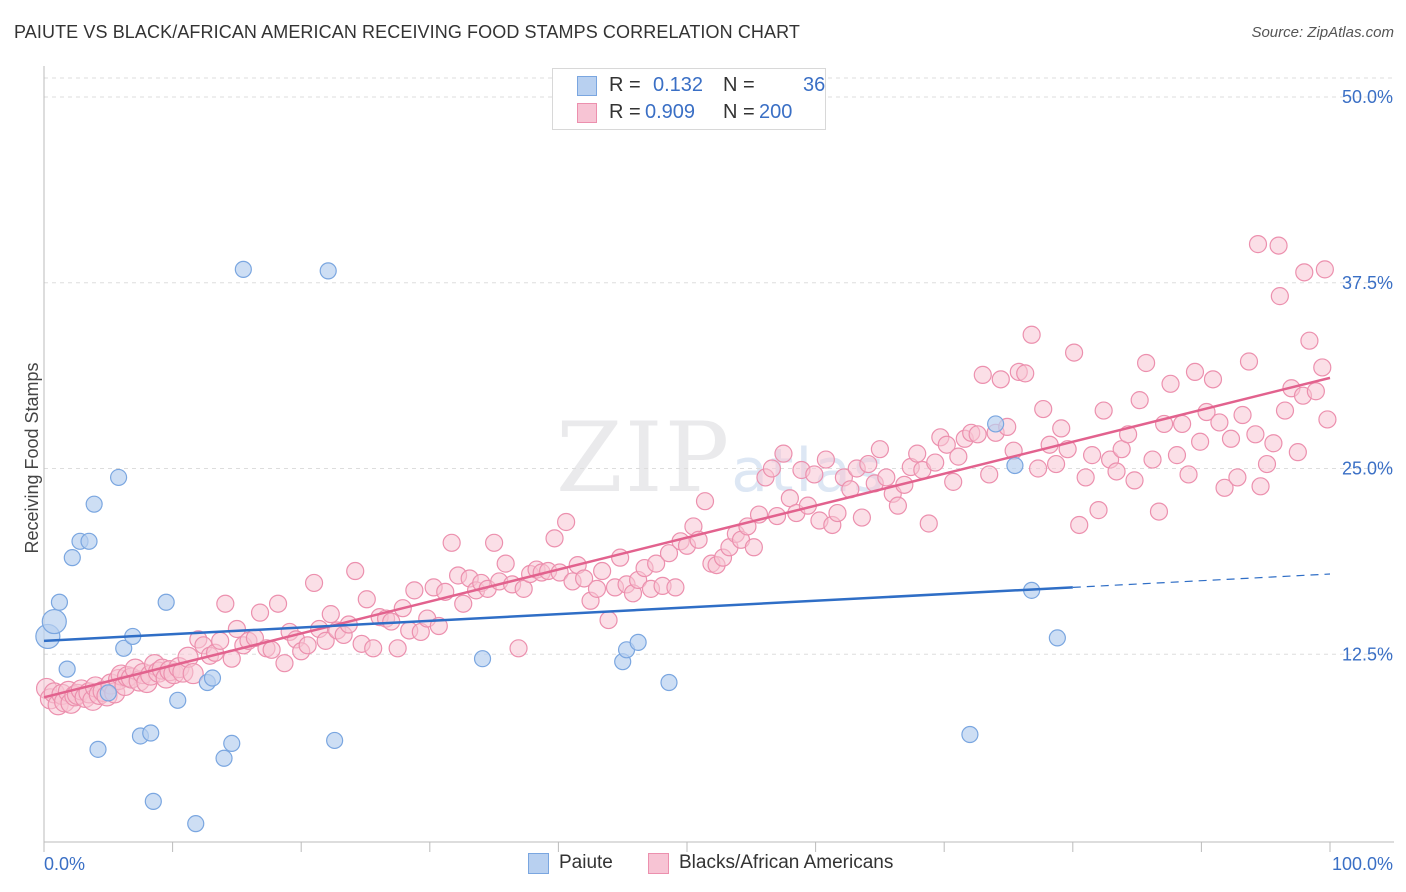 Image resolution: width=1406 pixels, height=892 pixels. Describe the element at coordinates (1367, 469) in the screenshot. I see `y-tick-label: 25.0%` at that location.